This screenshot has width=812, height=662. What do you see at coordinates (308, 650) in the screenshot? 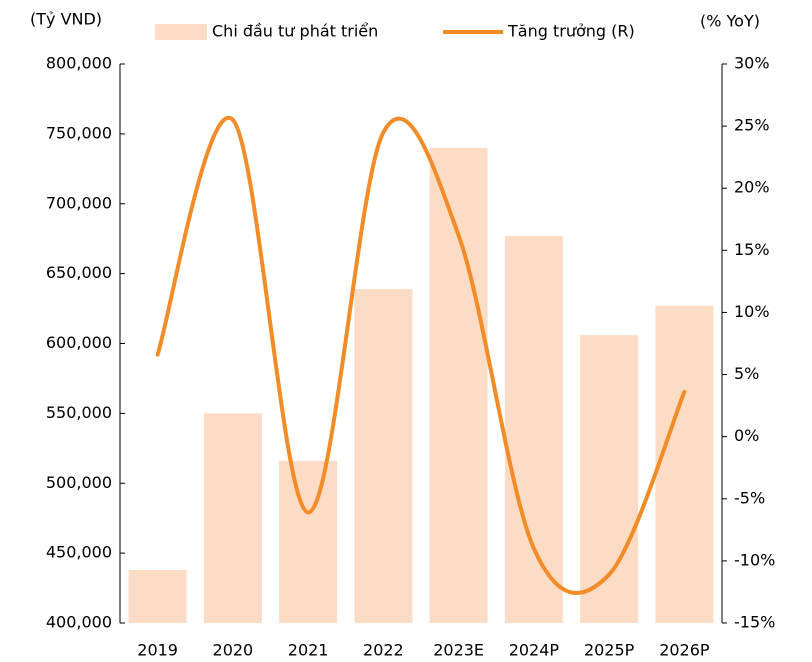
I see `x-tick-label: 2021` at bounding box center [308, 650].